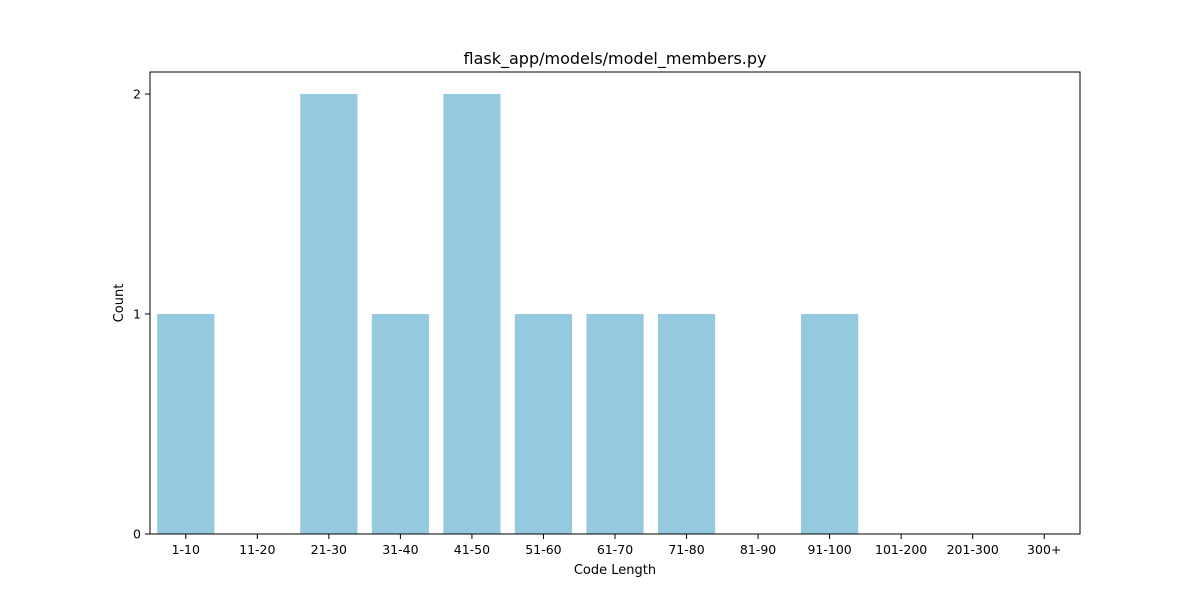  Describe the element at coordinates (901, 549) in the screenshot. I see `x-tick-label: 101-200` at that location.